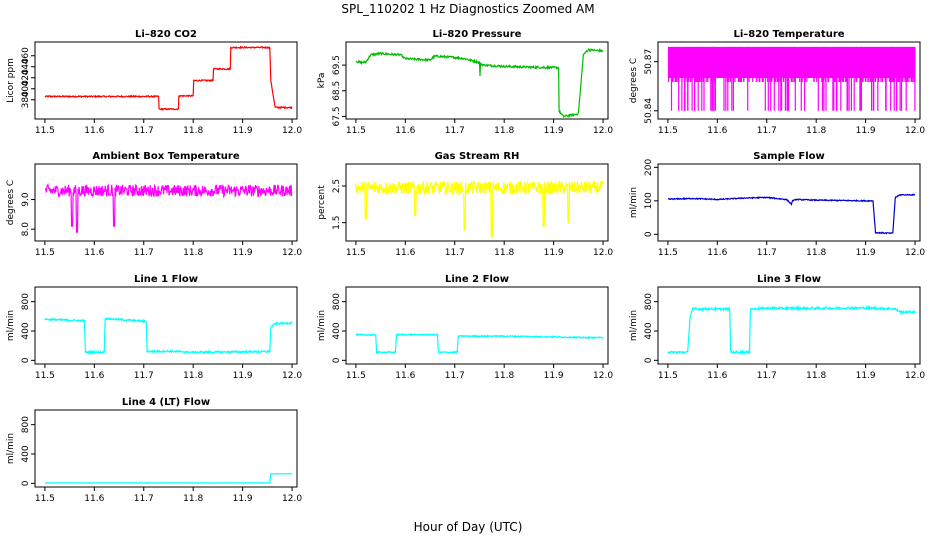 This screenshot has height=540, width=936. What do you see at coordinates (26, 77) in the screenshot?
I see `y-tick-label: 420` at bounding box center [26, 77].